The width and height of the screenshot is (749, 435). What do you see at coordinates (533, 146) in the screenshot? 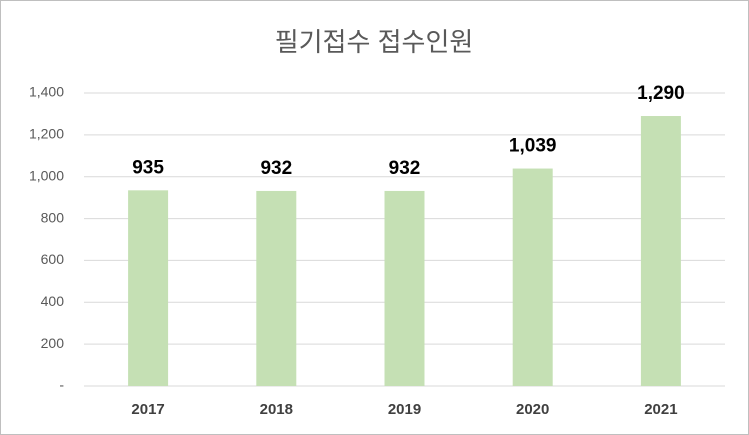
I see `data-label: 1,039` at bounding box center [533, 146].